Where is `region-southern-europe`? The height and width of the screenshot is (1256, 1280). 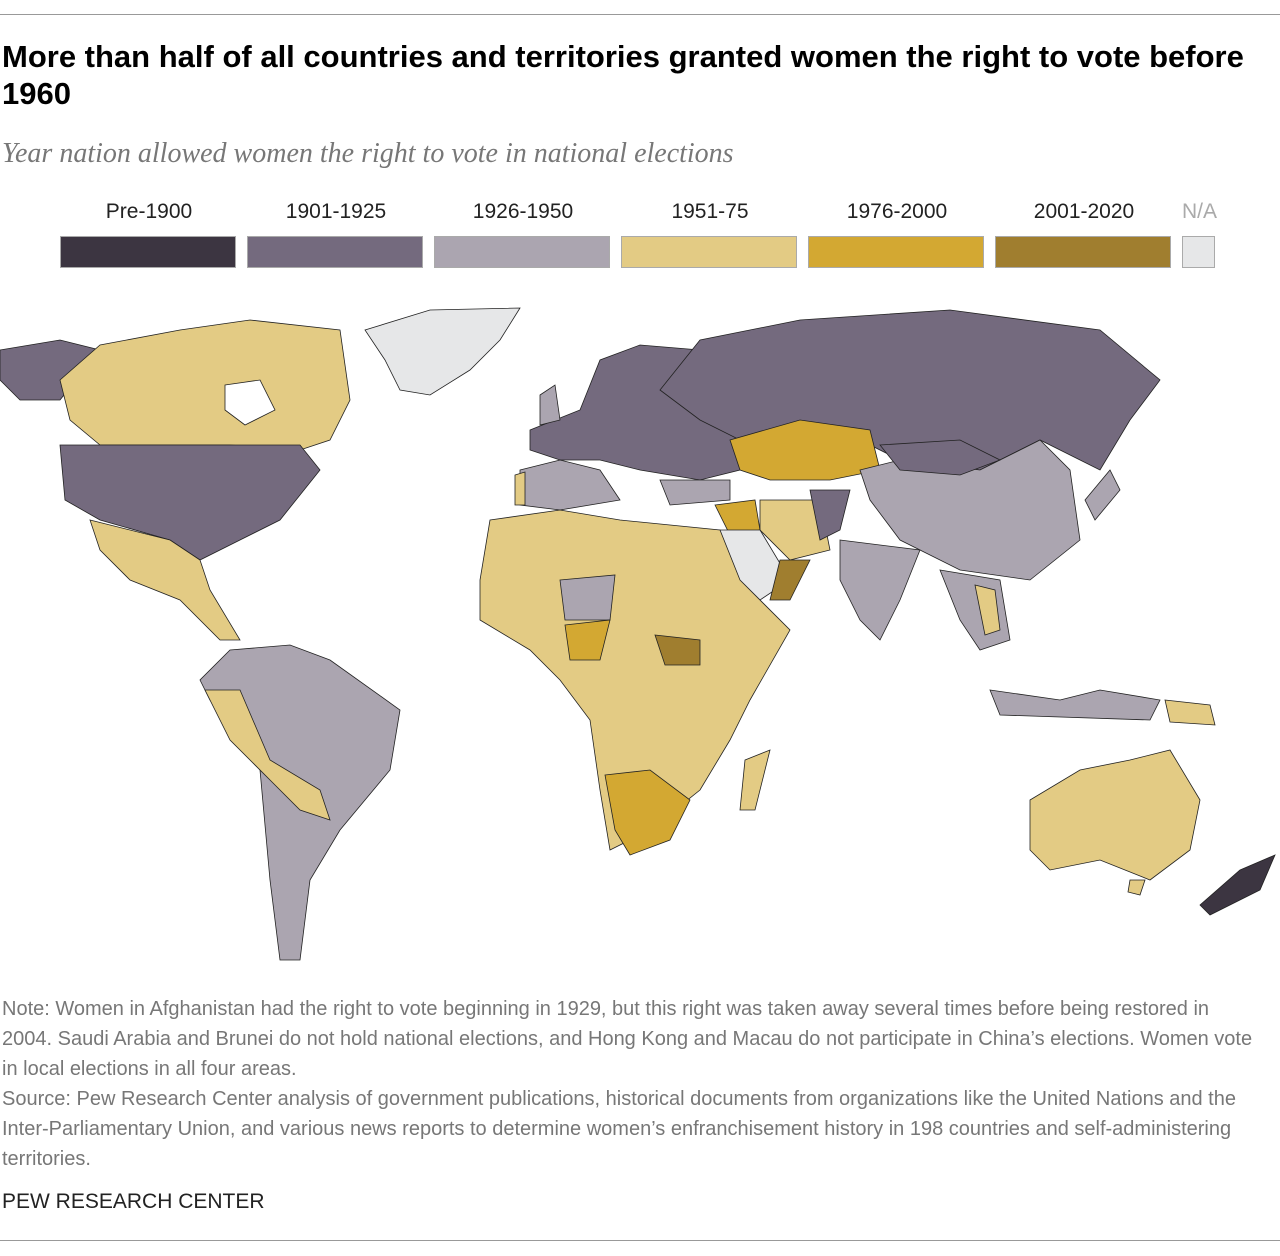
region-southern-europe is located at coordinates (570, 485).